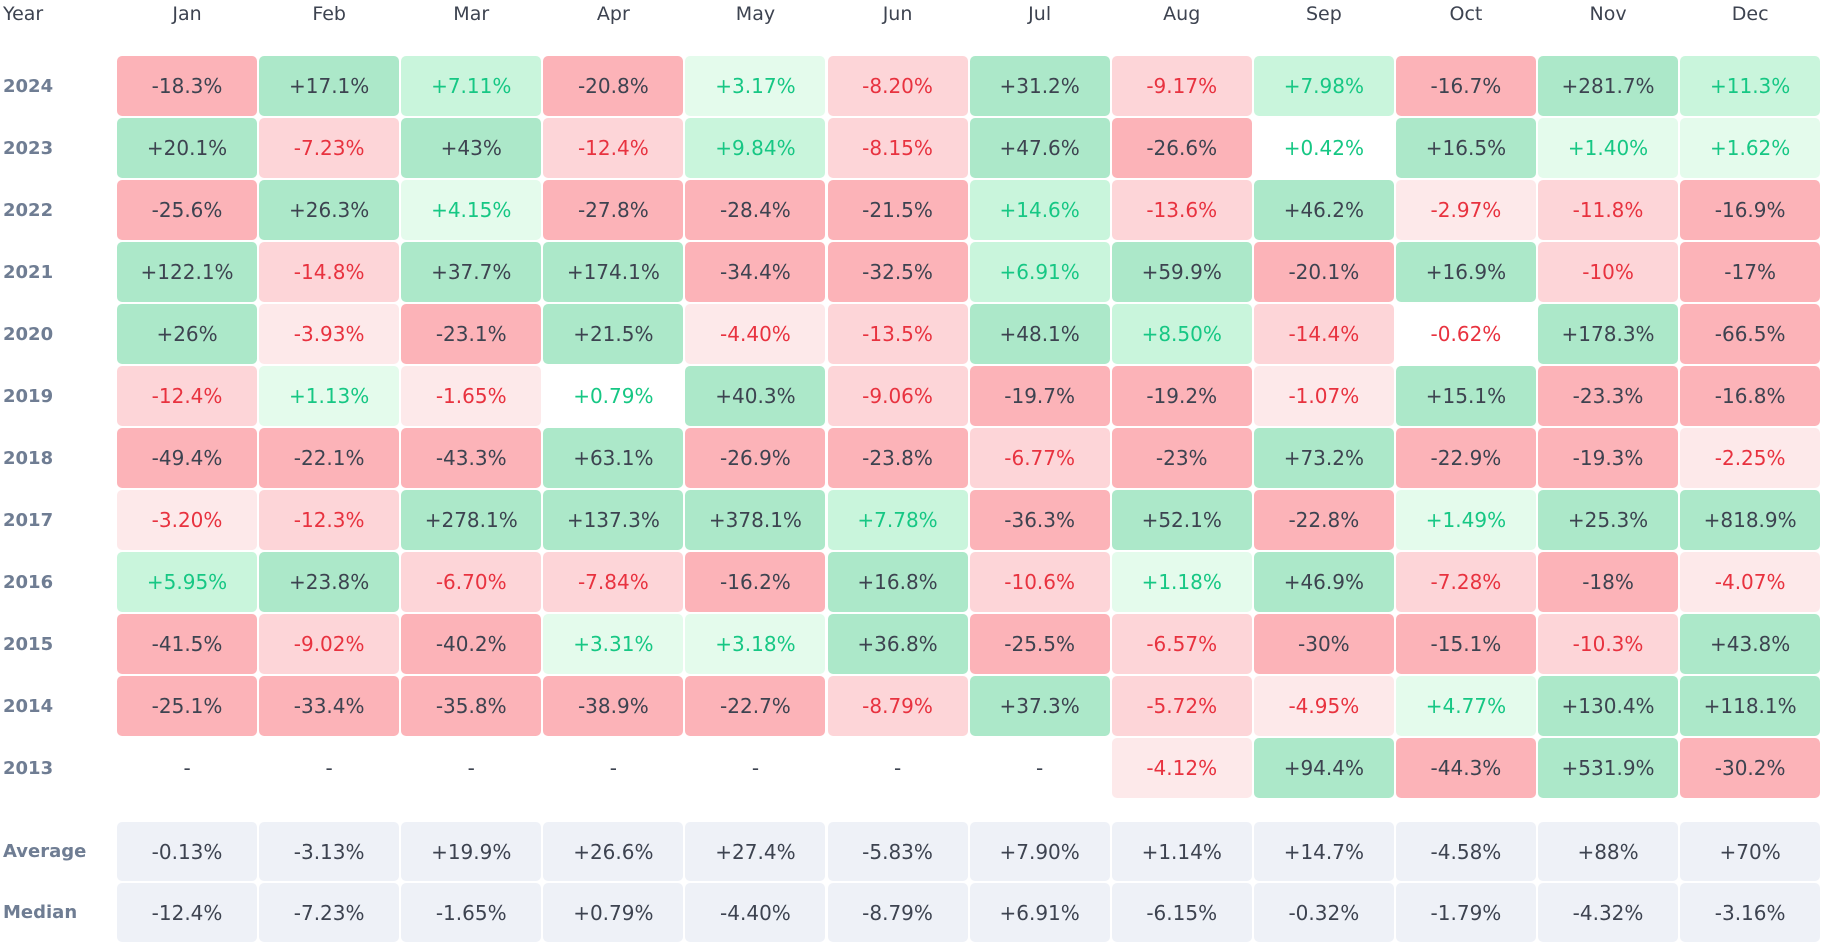 The width and height of the screenshot is (1822, 945). I want to click on summary-label: Average, so click(45, 851).